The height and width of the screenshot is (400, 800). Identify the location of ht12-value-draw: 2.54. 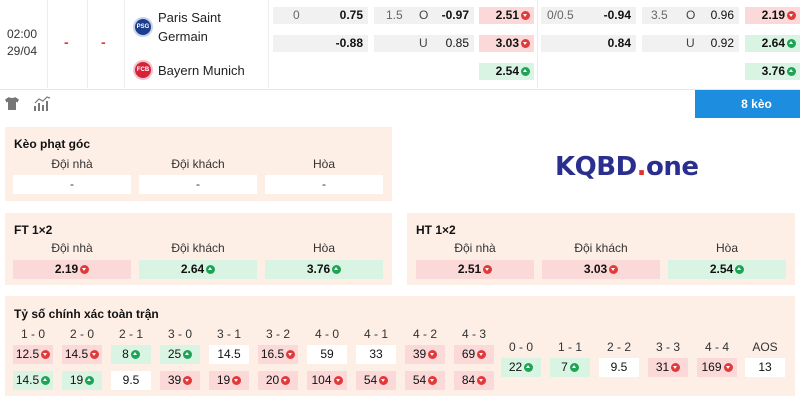
(727, 269).